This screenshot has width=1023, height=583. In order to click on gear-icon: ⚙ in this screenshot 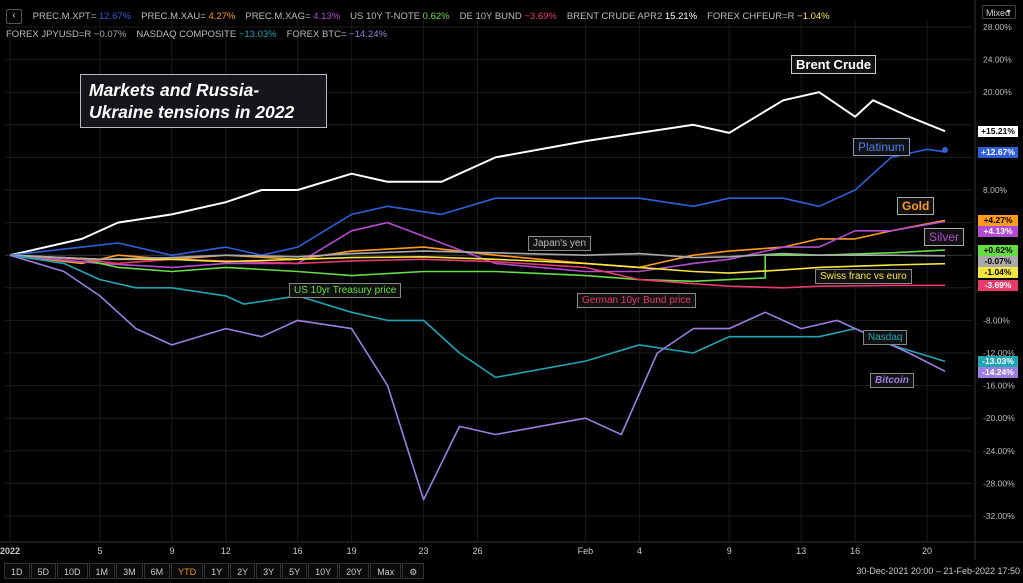, I will do `click(413, 571)`.